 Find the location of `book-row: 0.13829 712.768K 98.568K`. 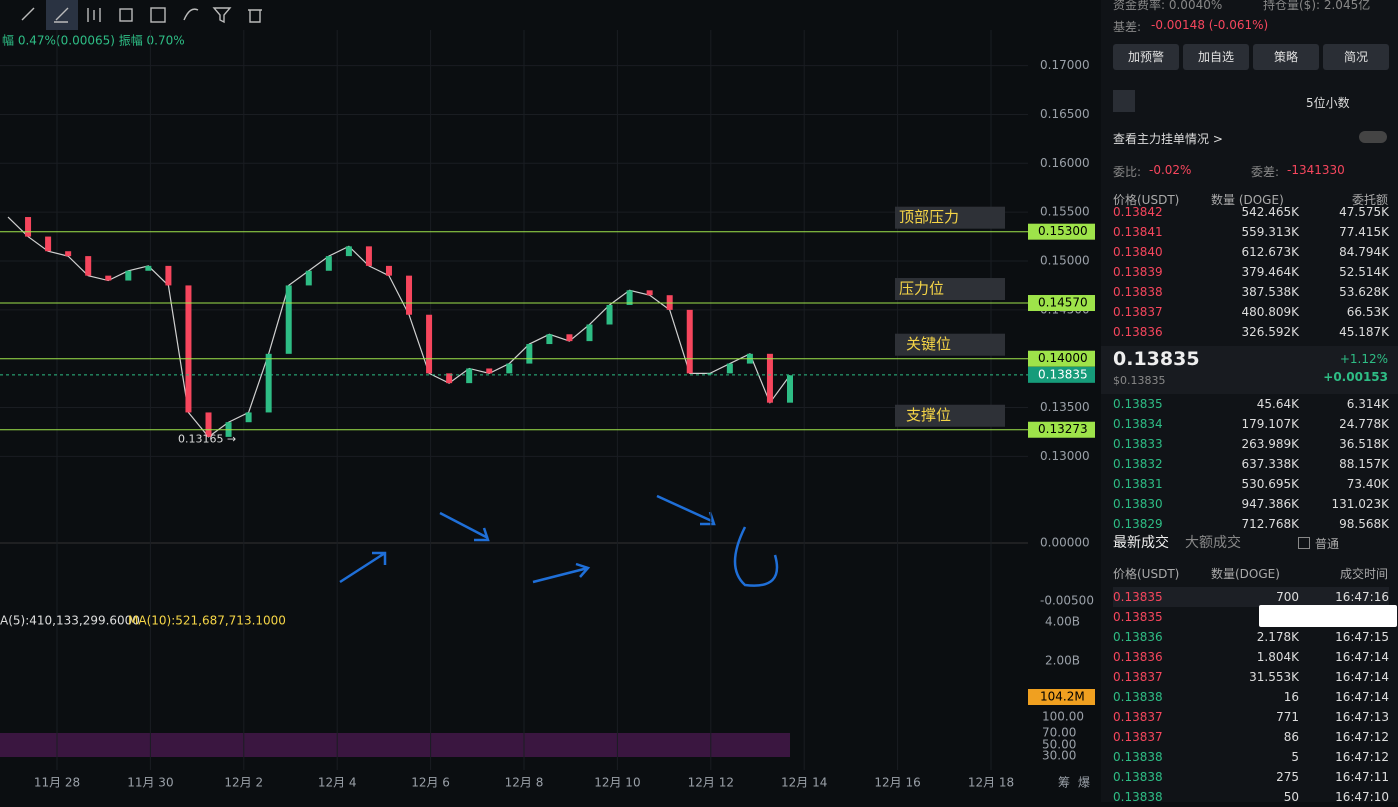

book-row: 0.13829 712.768K 98.568K is located at coordinates (1251, 524).